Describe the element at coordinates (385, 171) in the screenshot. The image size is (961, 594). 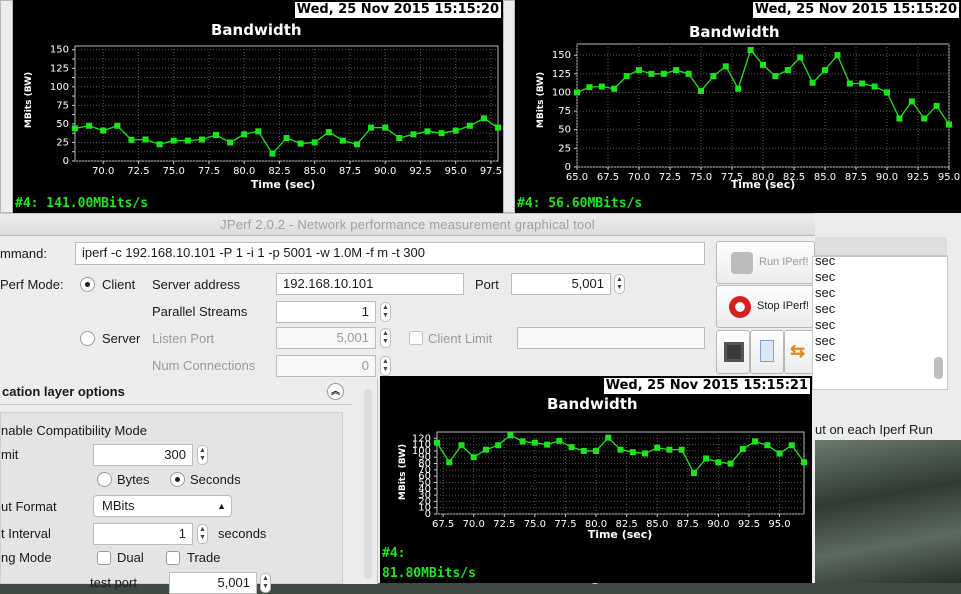
I see `x-tick-label: 90.0` at that location.